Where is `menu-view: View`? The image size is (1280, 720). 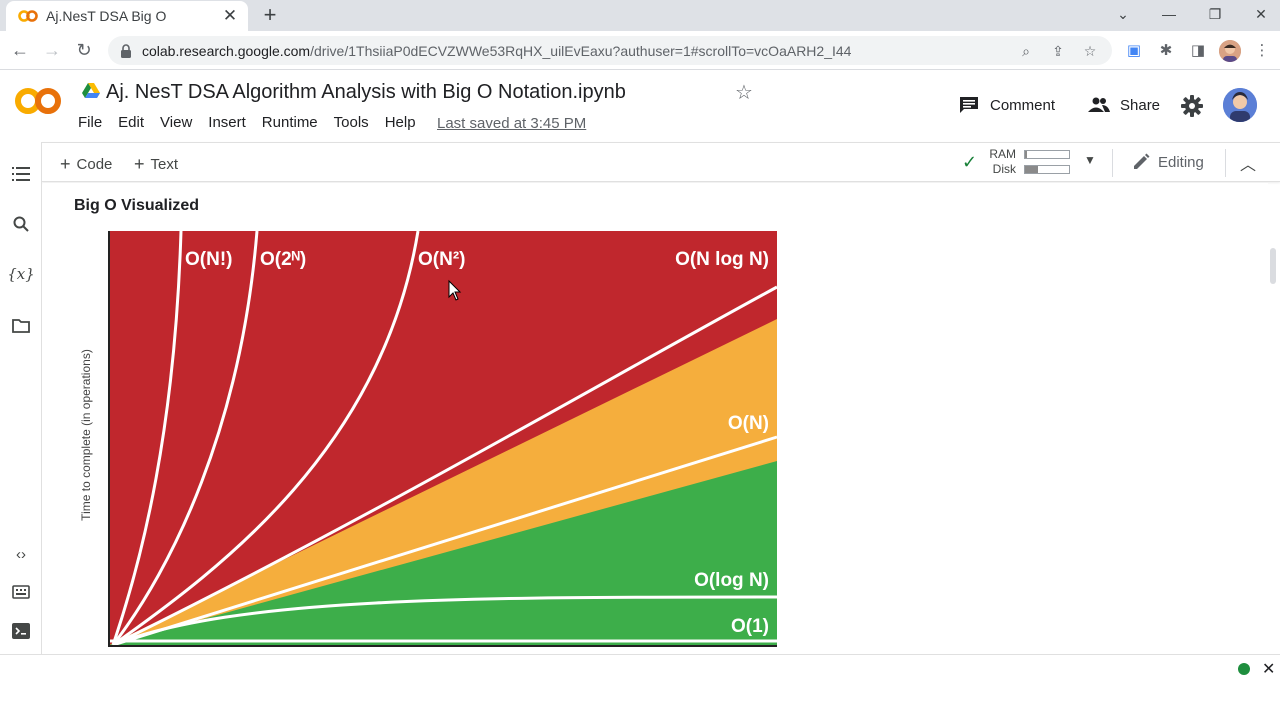
menu-view: View is located at coordinates (176, 122).